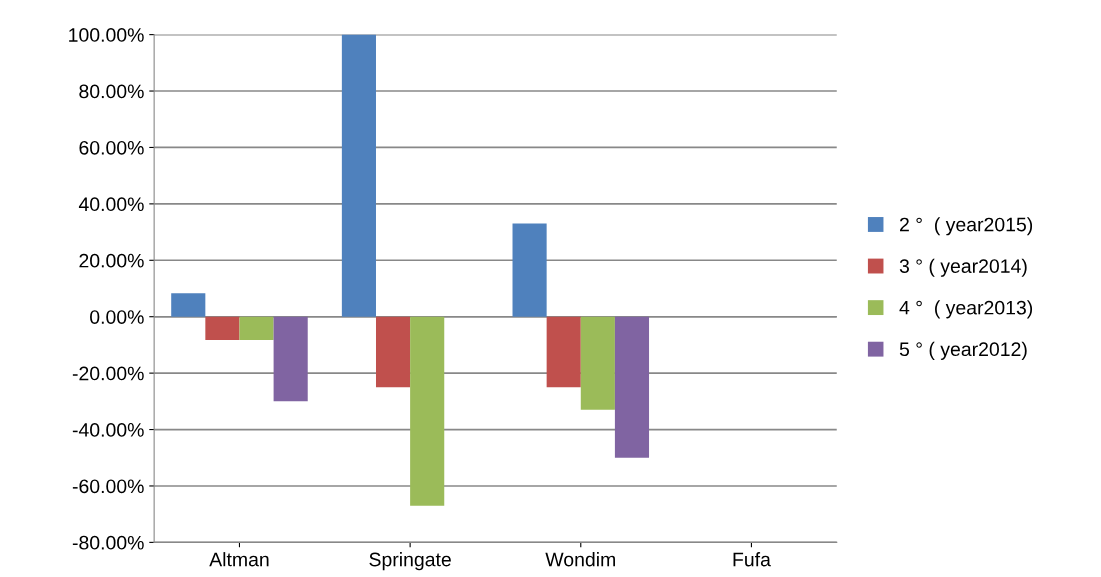 This screenshot has height=577, width=1101. Describe the element at coordinates (966, 226) in the screenshot. I see `legend-label: 2 ° ( year2015)` at that location.